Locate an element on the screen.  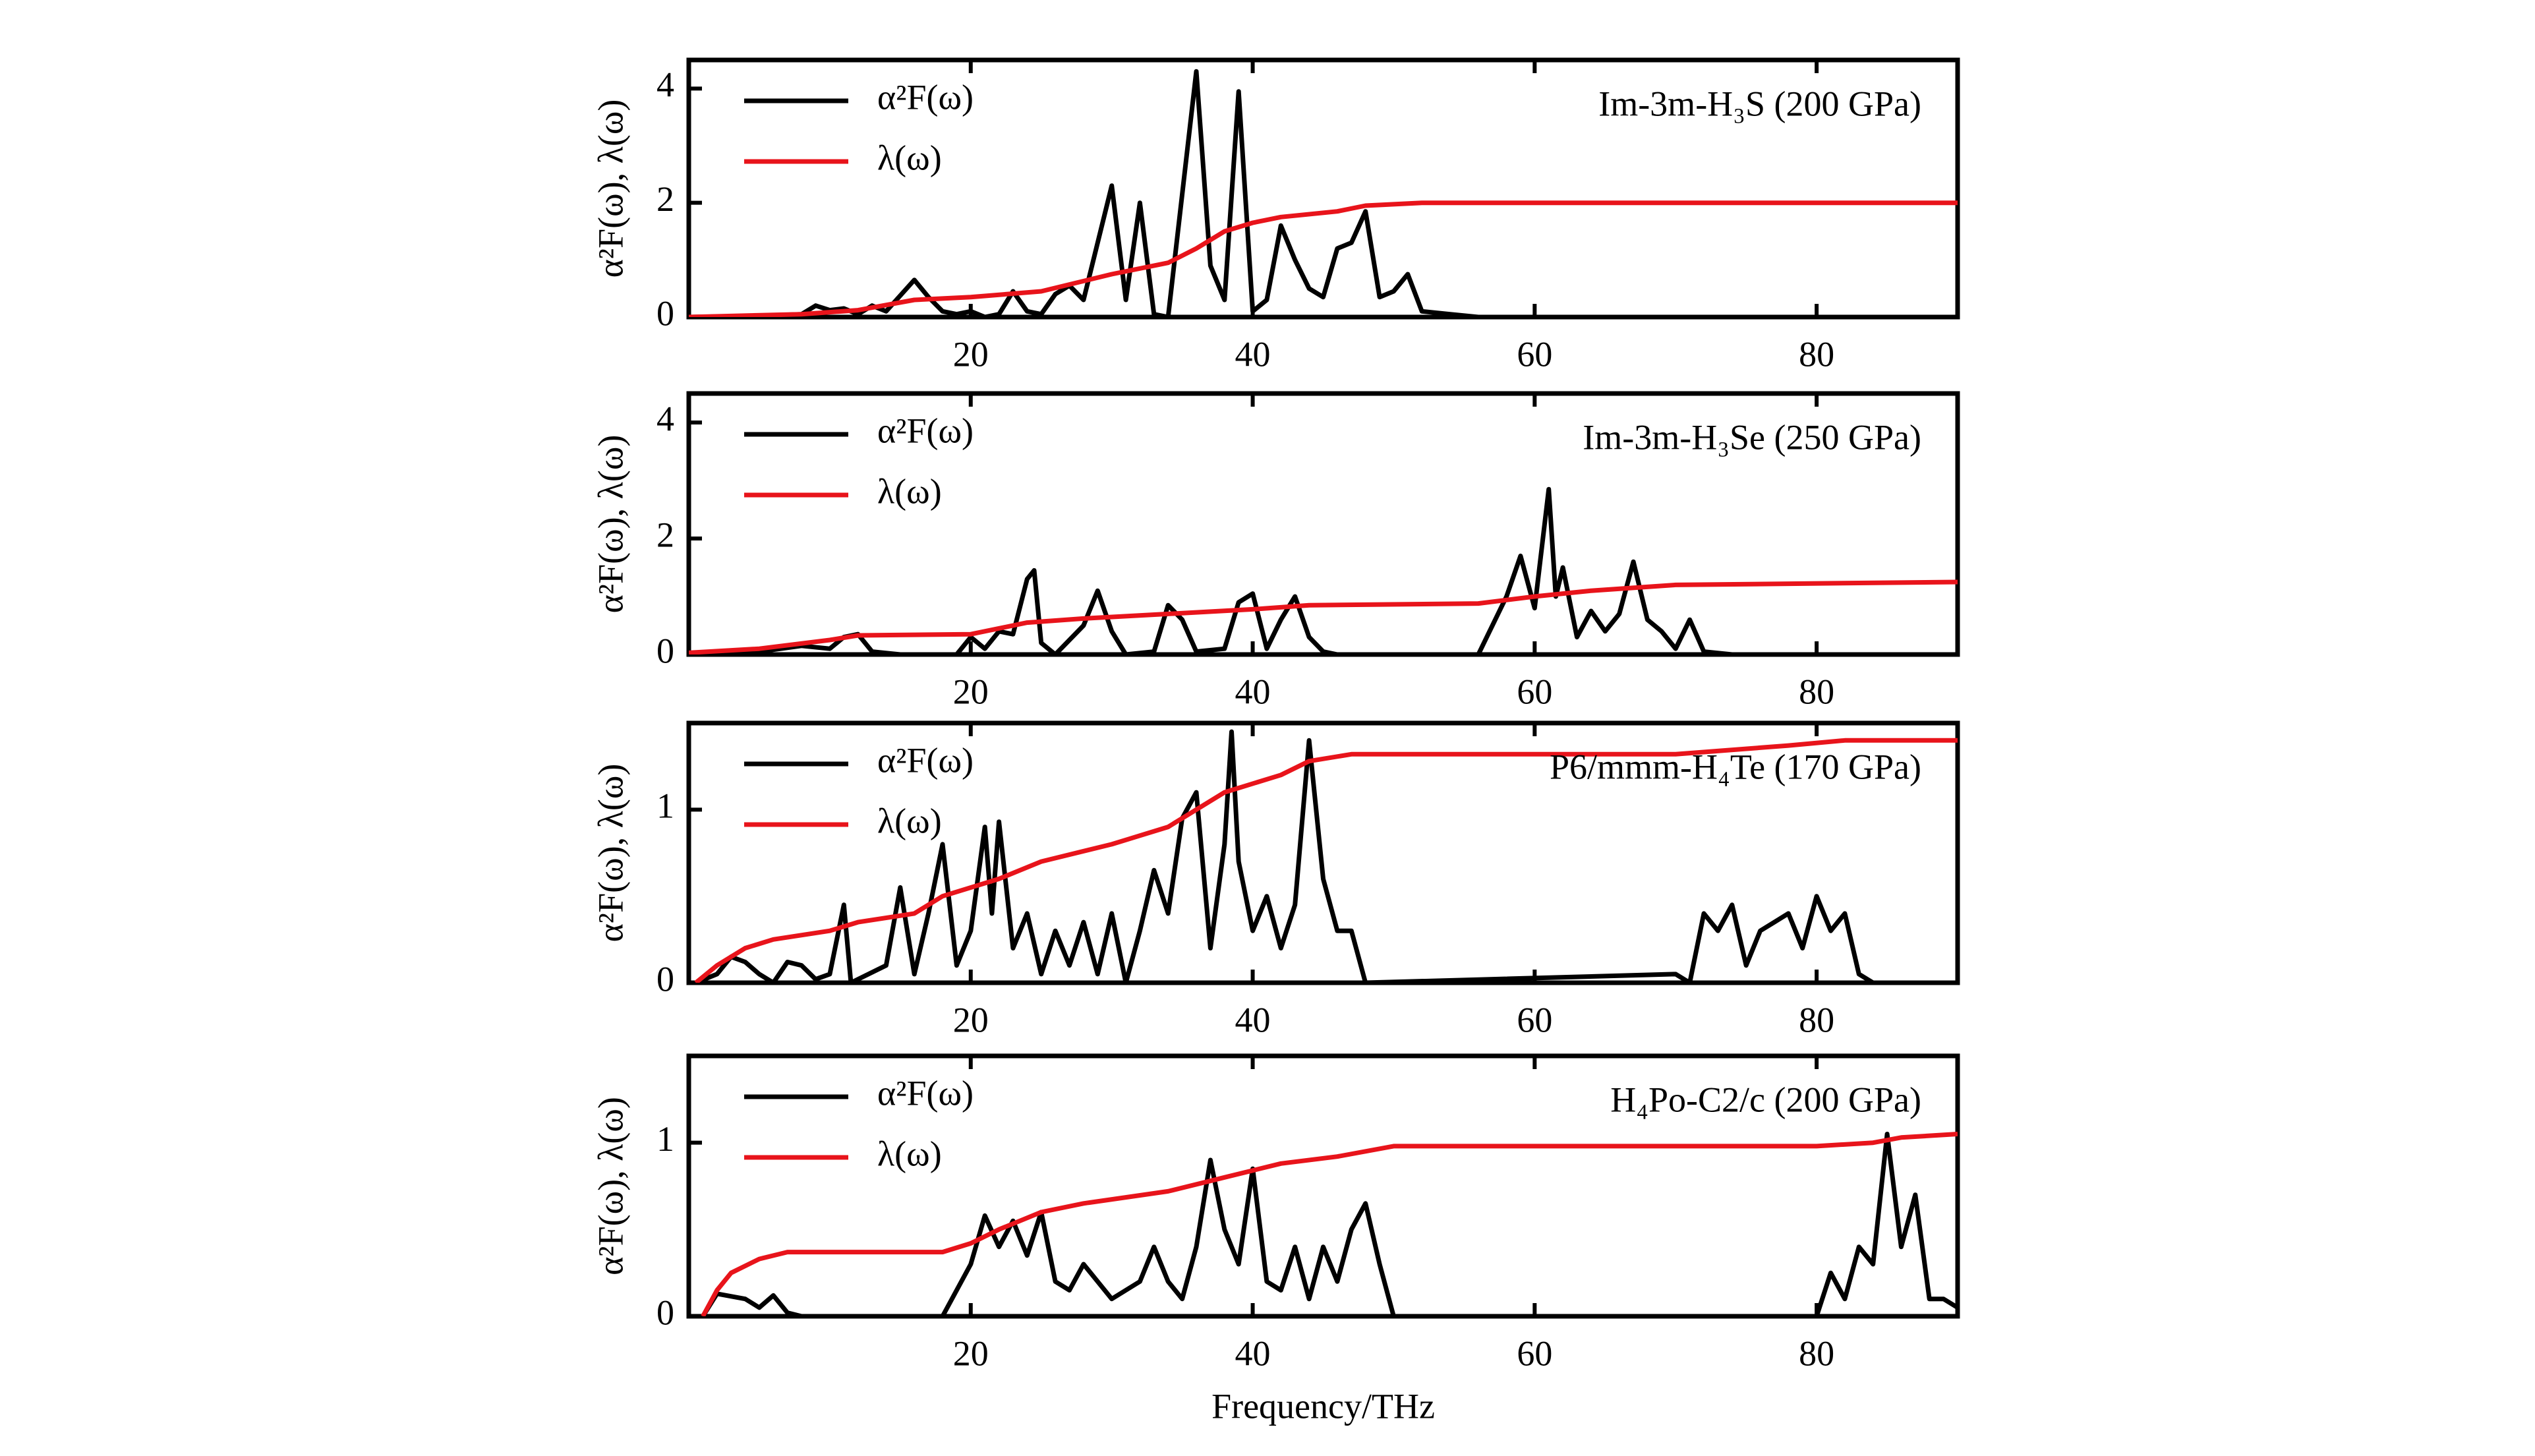
panel-title: Im-3m-H₃S (200 GPa) is located at coordinates (1760, 104).